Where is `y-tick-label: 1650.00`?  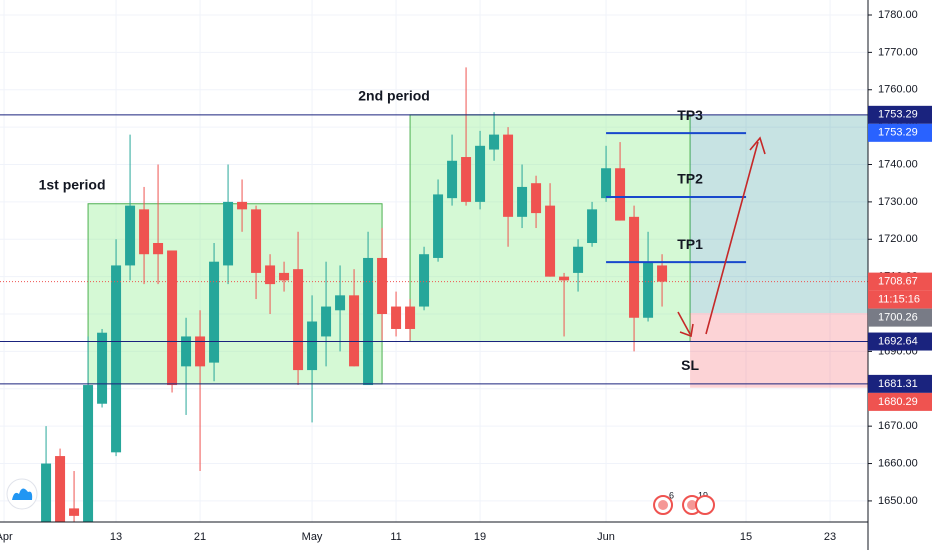 y-tick-label: 1650.00 is located at coordinates (898, 501).